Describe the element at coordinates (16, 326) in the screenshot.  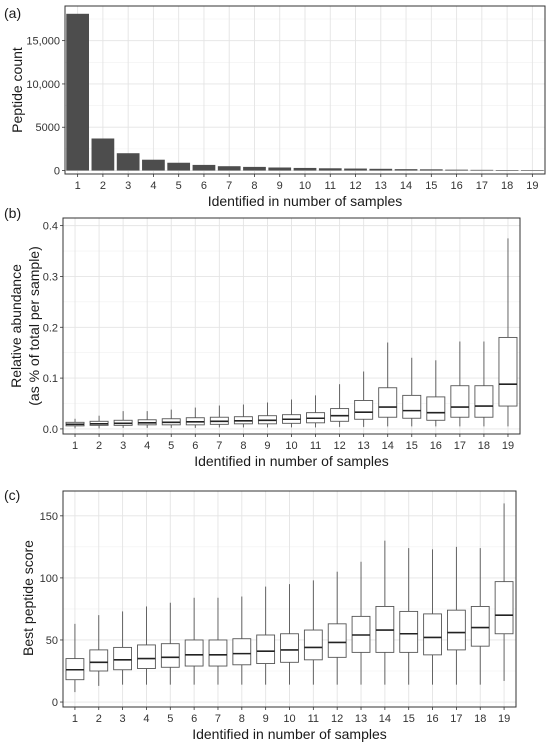
I see `panel-b-y-axis-title-line1: Relative abundance` at that location.